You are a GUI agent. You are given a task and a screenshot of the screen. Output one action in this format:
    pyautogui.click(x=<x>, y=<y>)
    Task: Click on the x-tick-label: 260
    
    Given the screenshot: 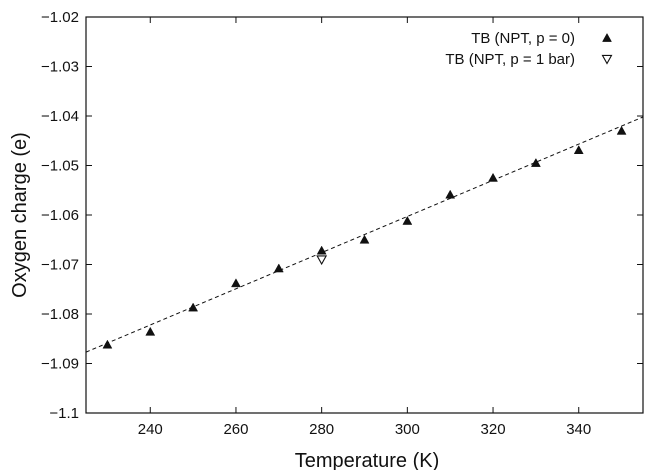 What is the action you would take?
    pyautogui.click(x=235, y=429)
    